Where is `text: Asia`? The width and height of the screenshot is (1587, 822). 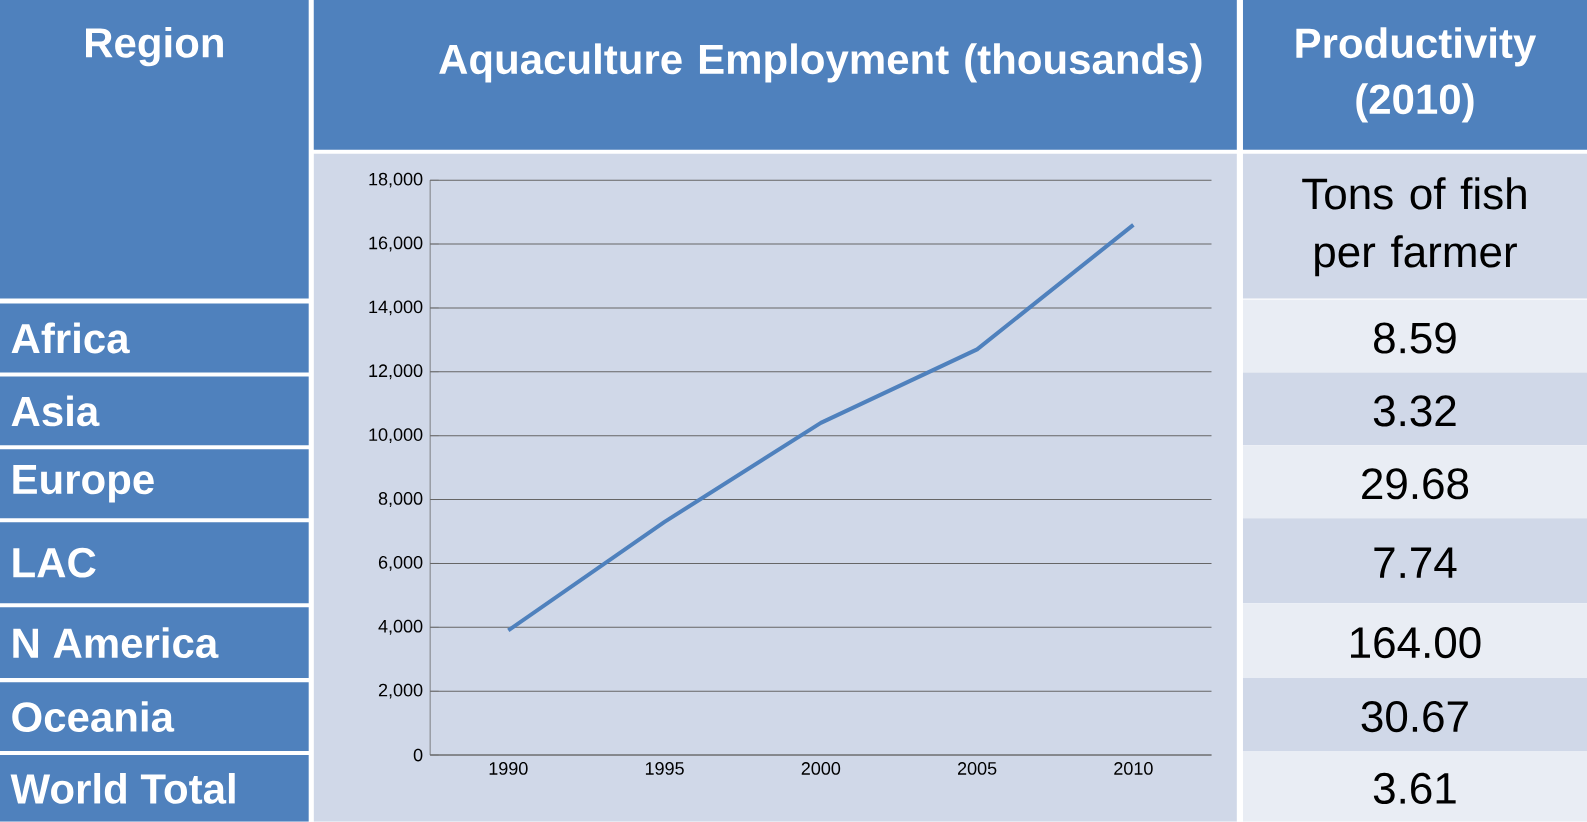
text: Asia is located at coordinates (55, 411).